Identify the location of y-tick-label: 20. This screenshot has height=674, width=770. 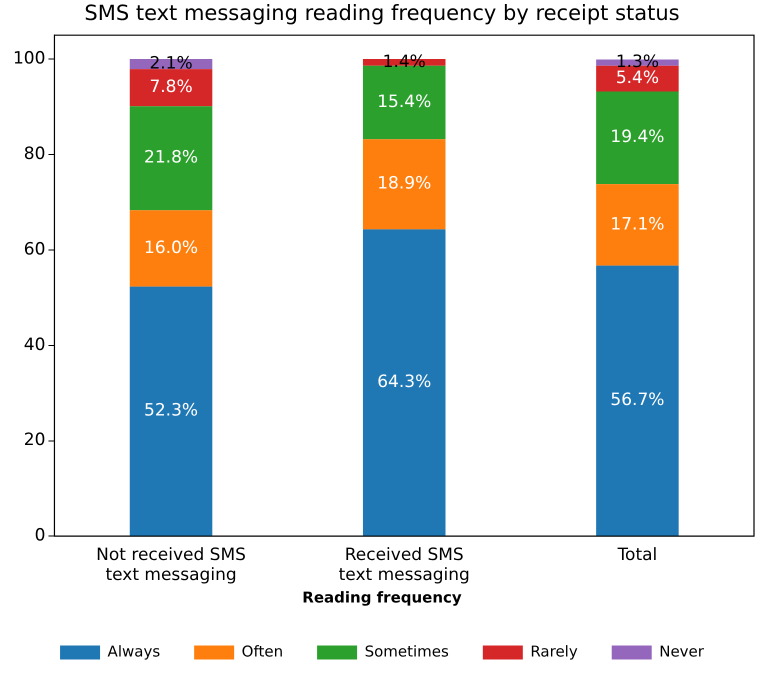
(35, 440).